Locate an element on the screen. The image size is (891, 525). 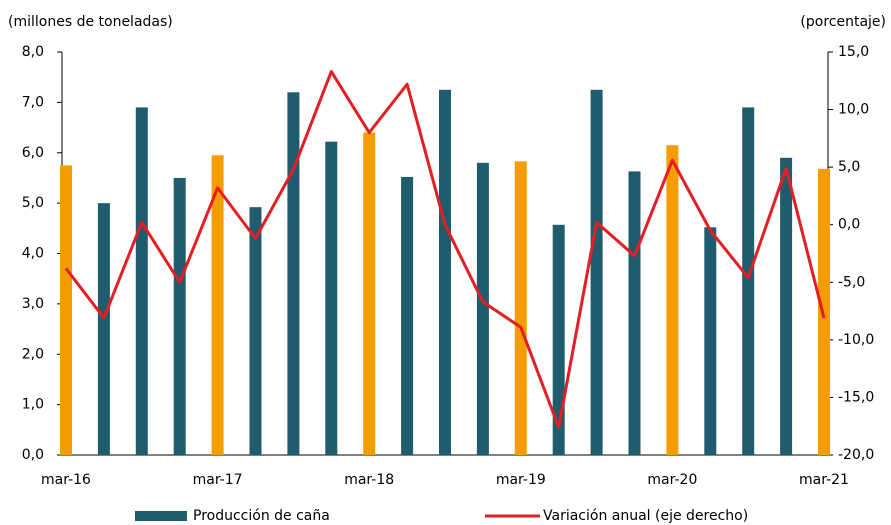
y2-tick-label: -20,0 is located at coordinates (856, 455).